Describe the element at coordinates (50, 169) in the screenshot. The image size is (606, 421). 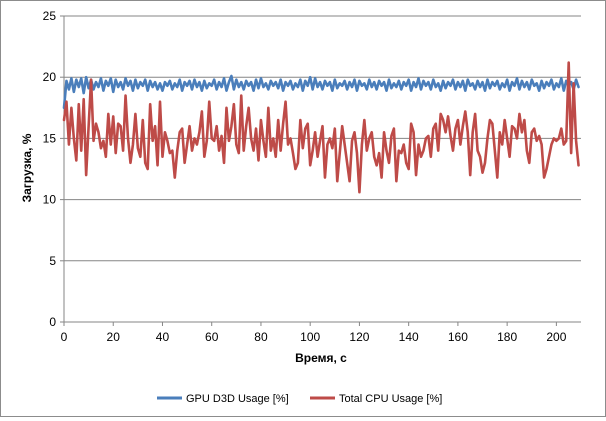
I see `y-tick-labels: 0 5 10 15 20 25` at that location.